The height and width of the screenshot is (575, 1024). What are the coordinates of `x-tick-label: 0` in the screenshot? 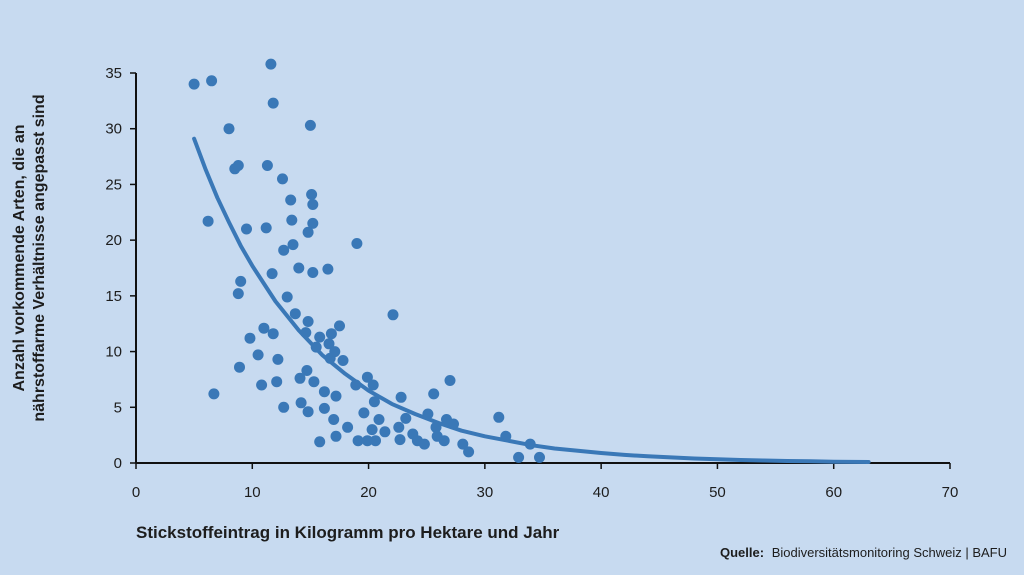 It's located at (136, 492).